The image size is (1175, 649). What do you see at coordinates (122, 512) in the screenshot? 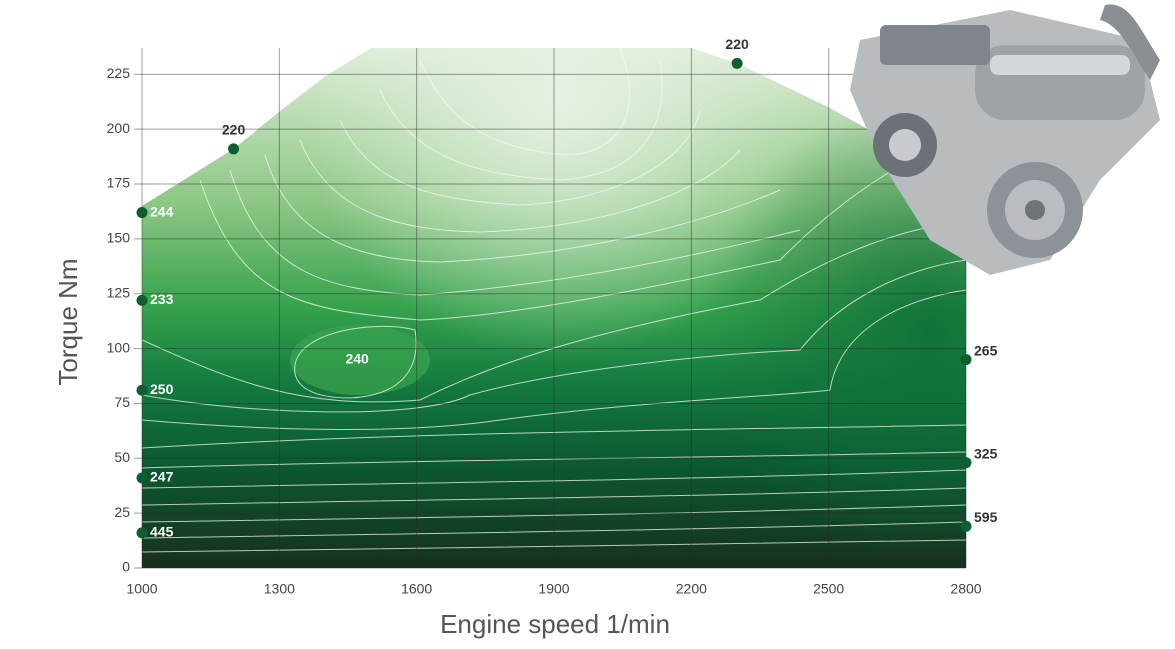
I see `y-tick-label: 25` at bounding box center [122, 512].